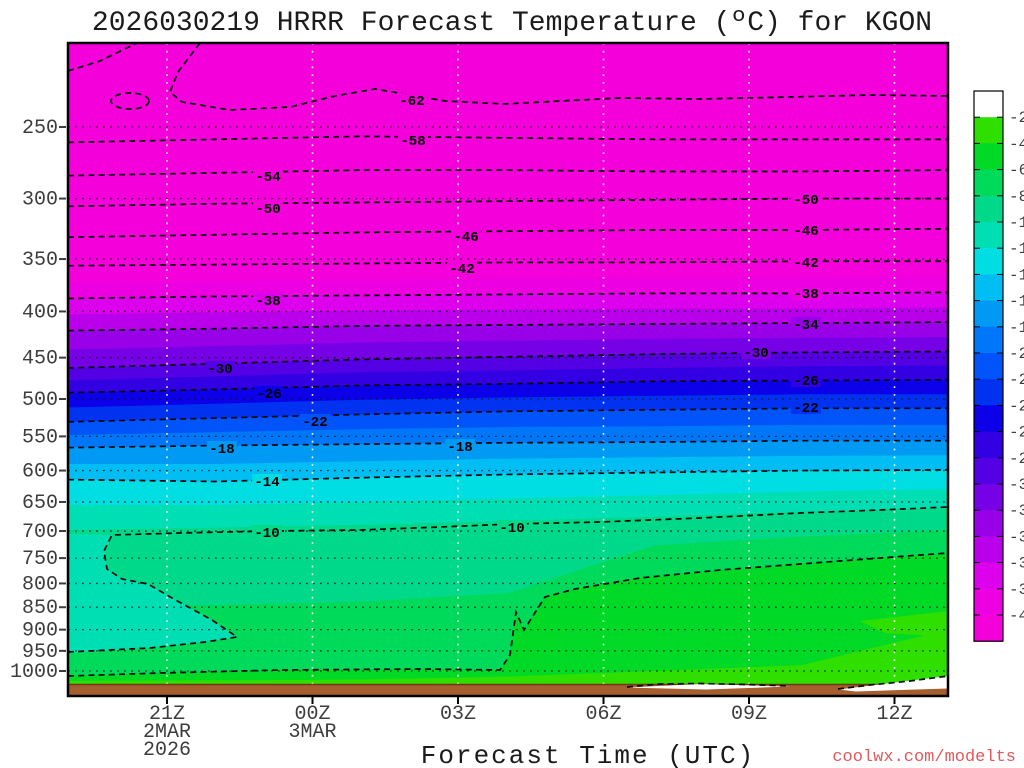 The height and width of the screenshot is (768, 1024). What do you see at coordinates (1016, 302) in the screenshot?
I see `colorbar-label: -16` at bounding box center [1016, 302].